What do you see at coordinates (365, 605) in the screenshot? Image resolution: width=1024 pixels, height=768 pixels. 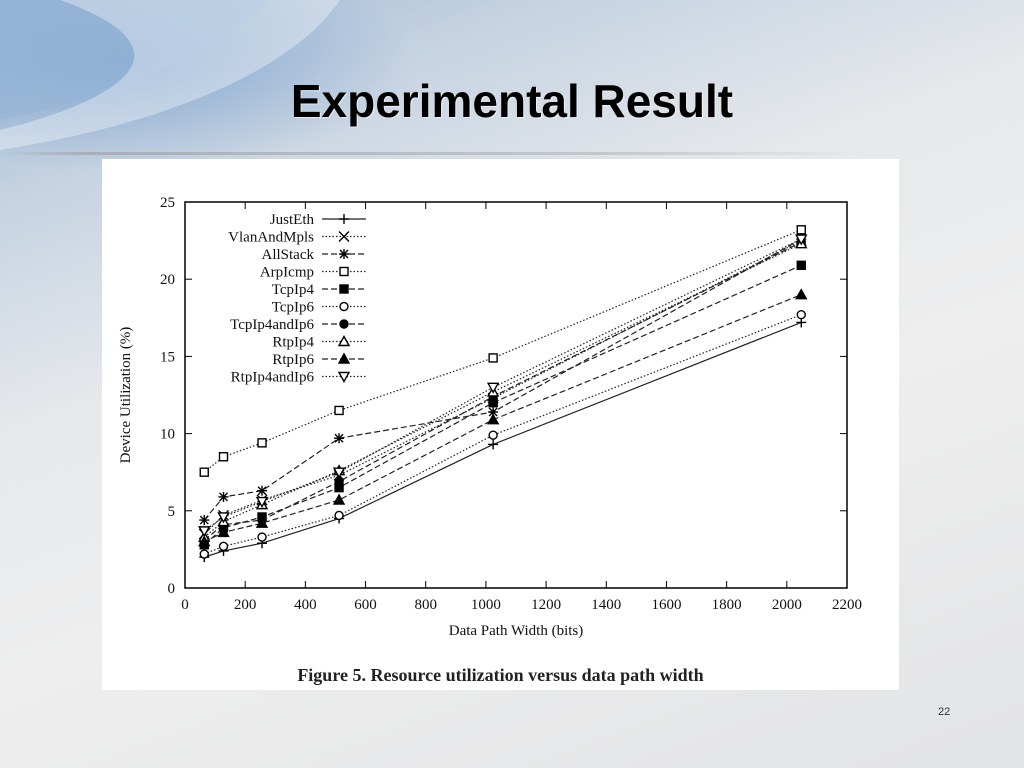 I see `x-tick-label: 600` at bounding box center [365, 605].